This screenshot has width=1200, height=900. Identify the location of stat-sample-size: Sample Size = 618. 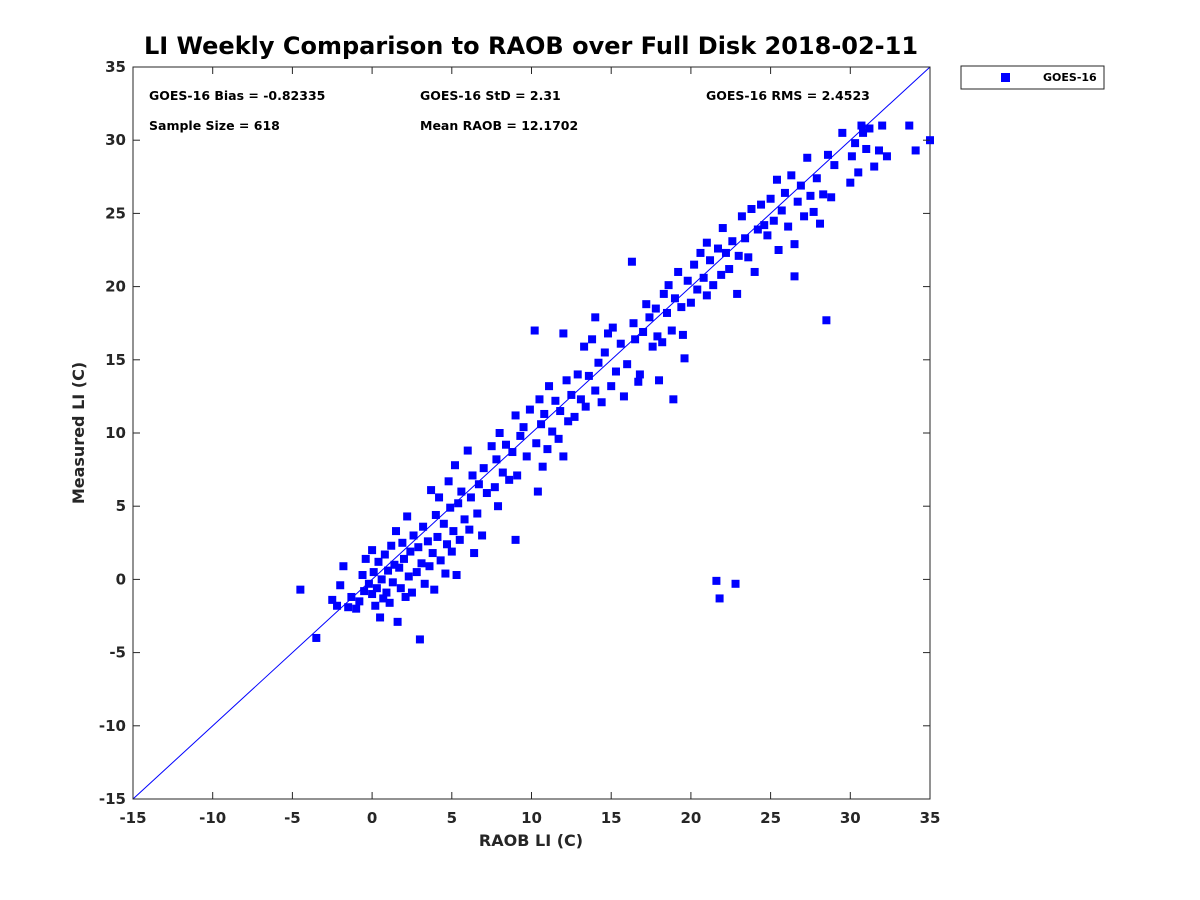
(214, 125).